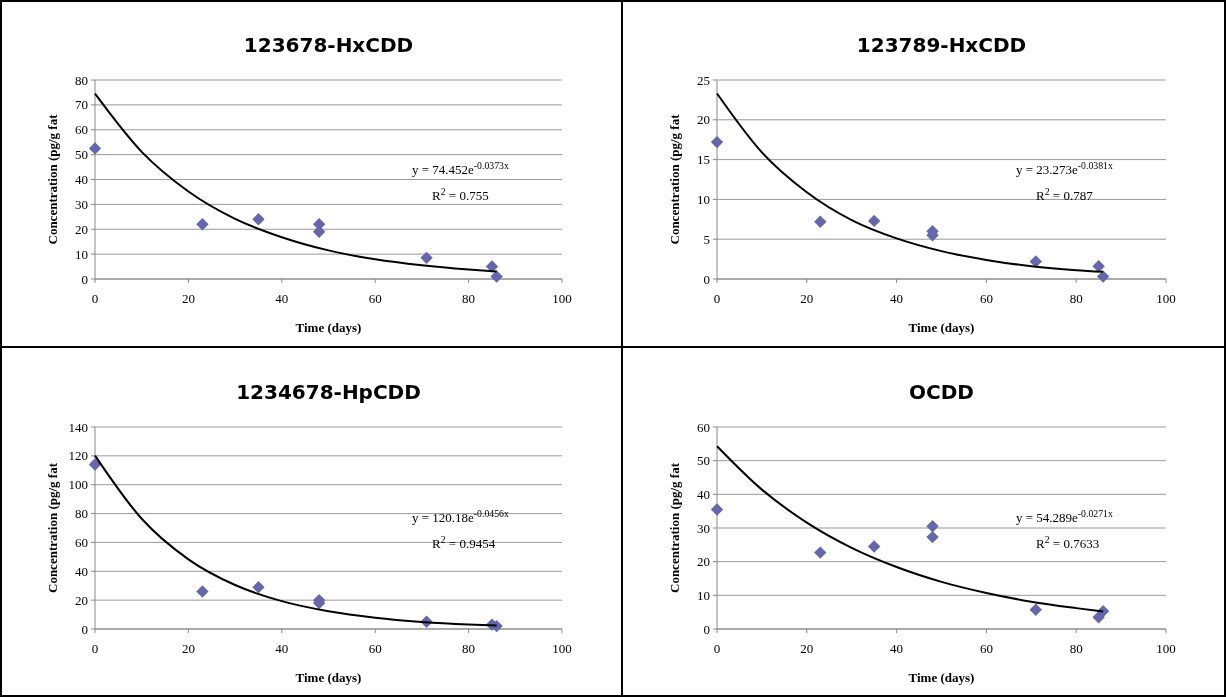 The image size is (1226, 697). Describe the element at coordinates (328, 45) in the screenshot. I see `chart-title: 123678-HxCDD` at that location.